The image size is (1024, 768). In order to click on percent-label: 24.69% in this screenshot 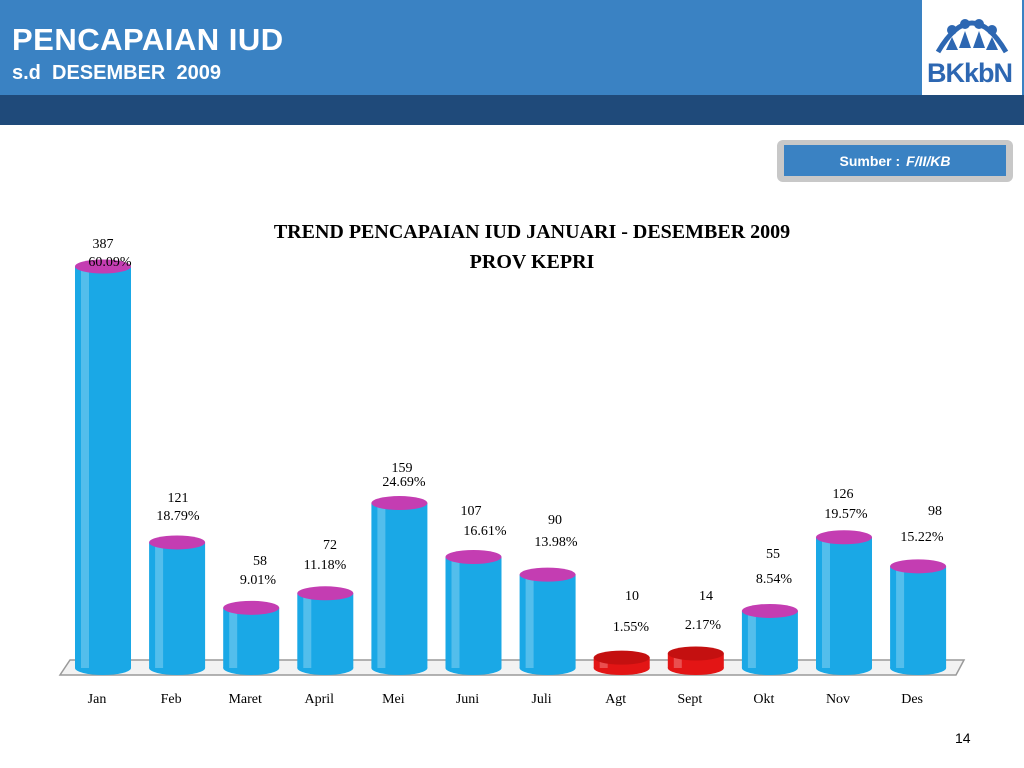, I will do `click(404, 482)`.